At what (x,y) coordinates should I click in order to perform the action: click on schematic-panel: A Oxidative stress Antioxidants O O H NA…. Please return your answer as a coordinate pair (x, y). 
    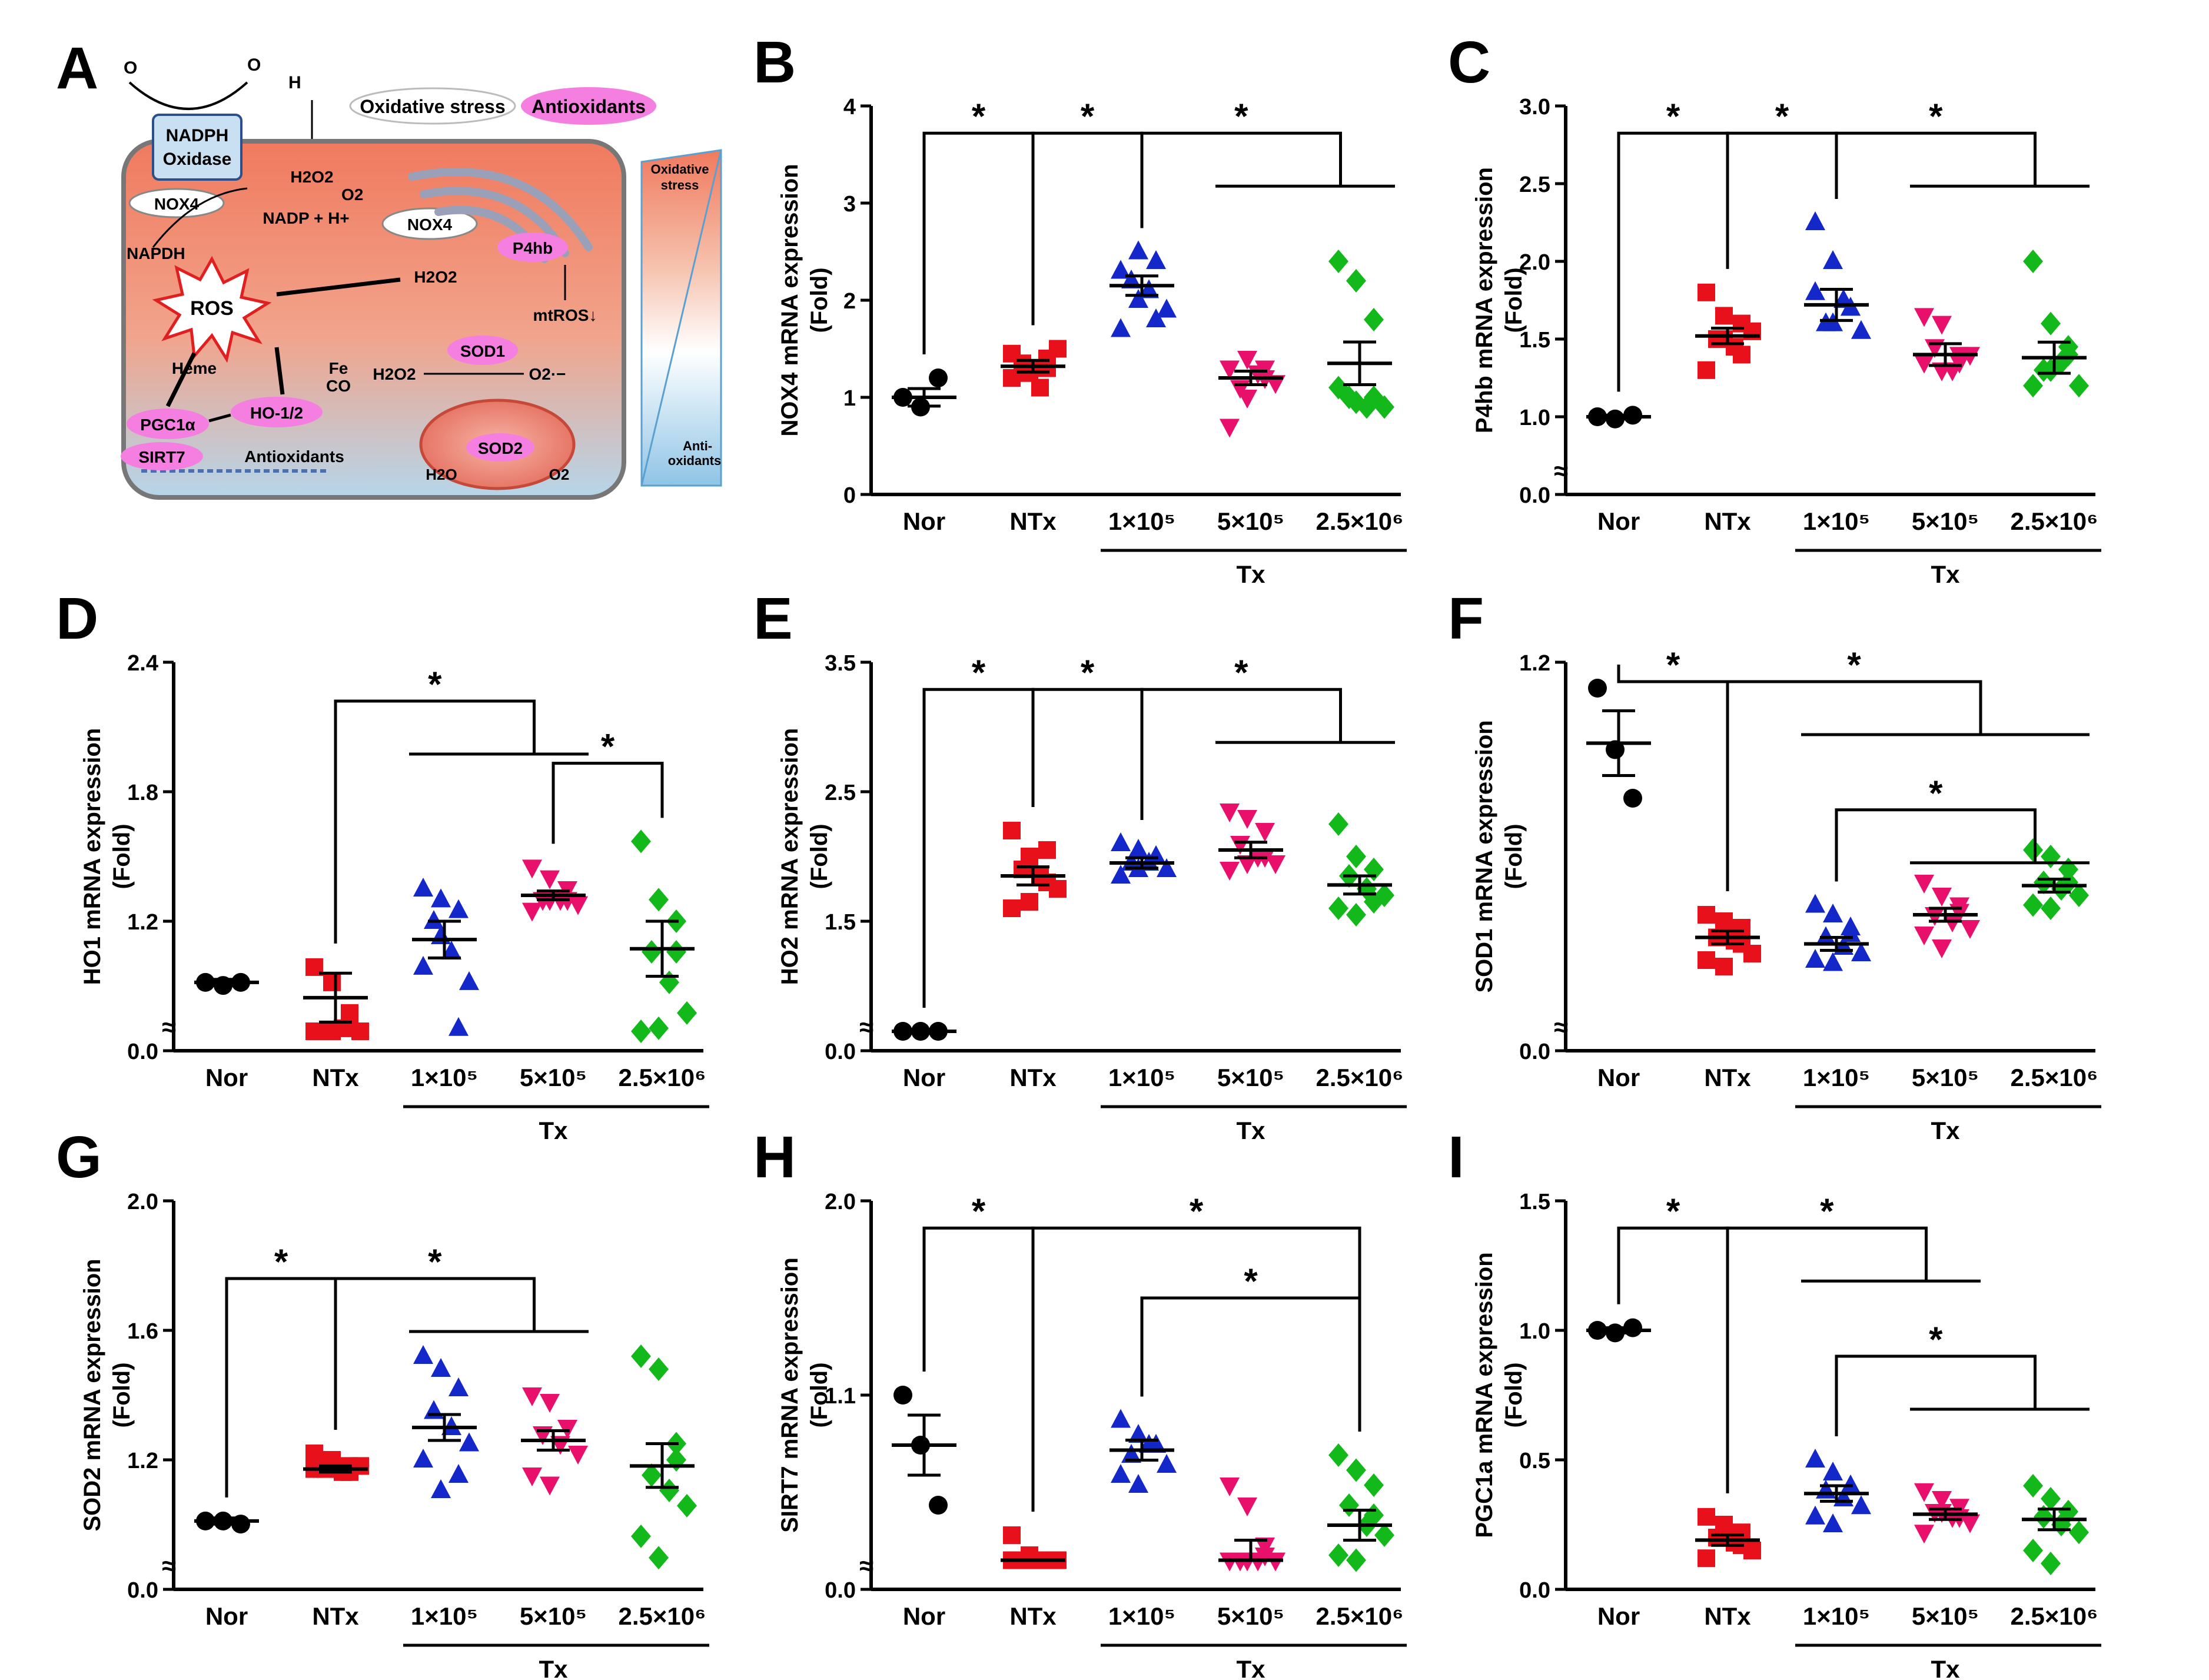
    Looking at the image, I should click on (389, 267).